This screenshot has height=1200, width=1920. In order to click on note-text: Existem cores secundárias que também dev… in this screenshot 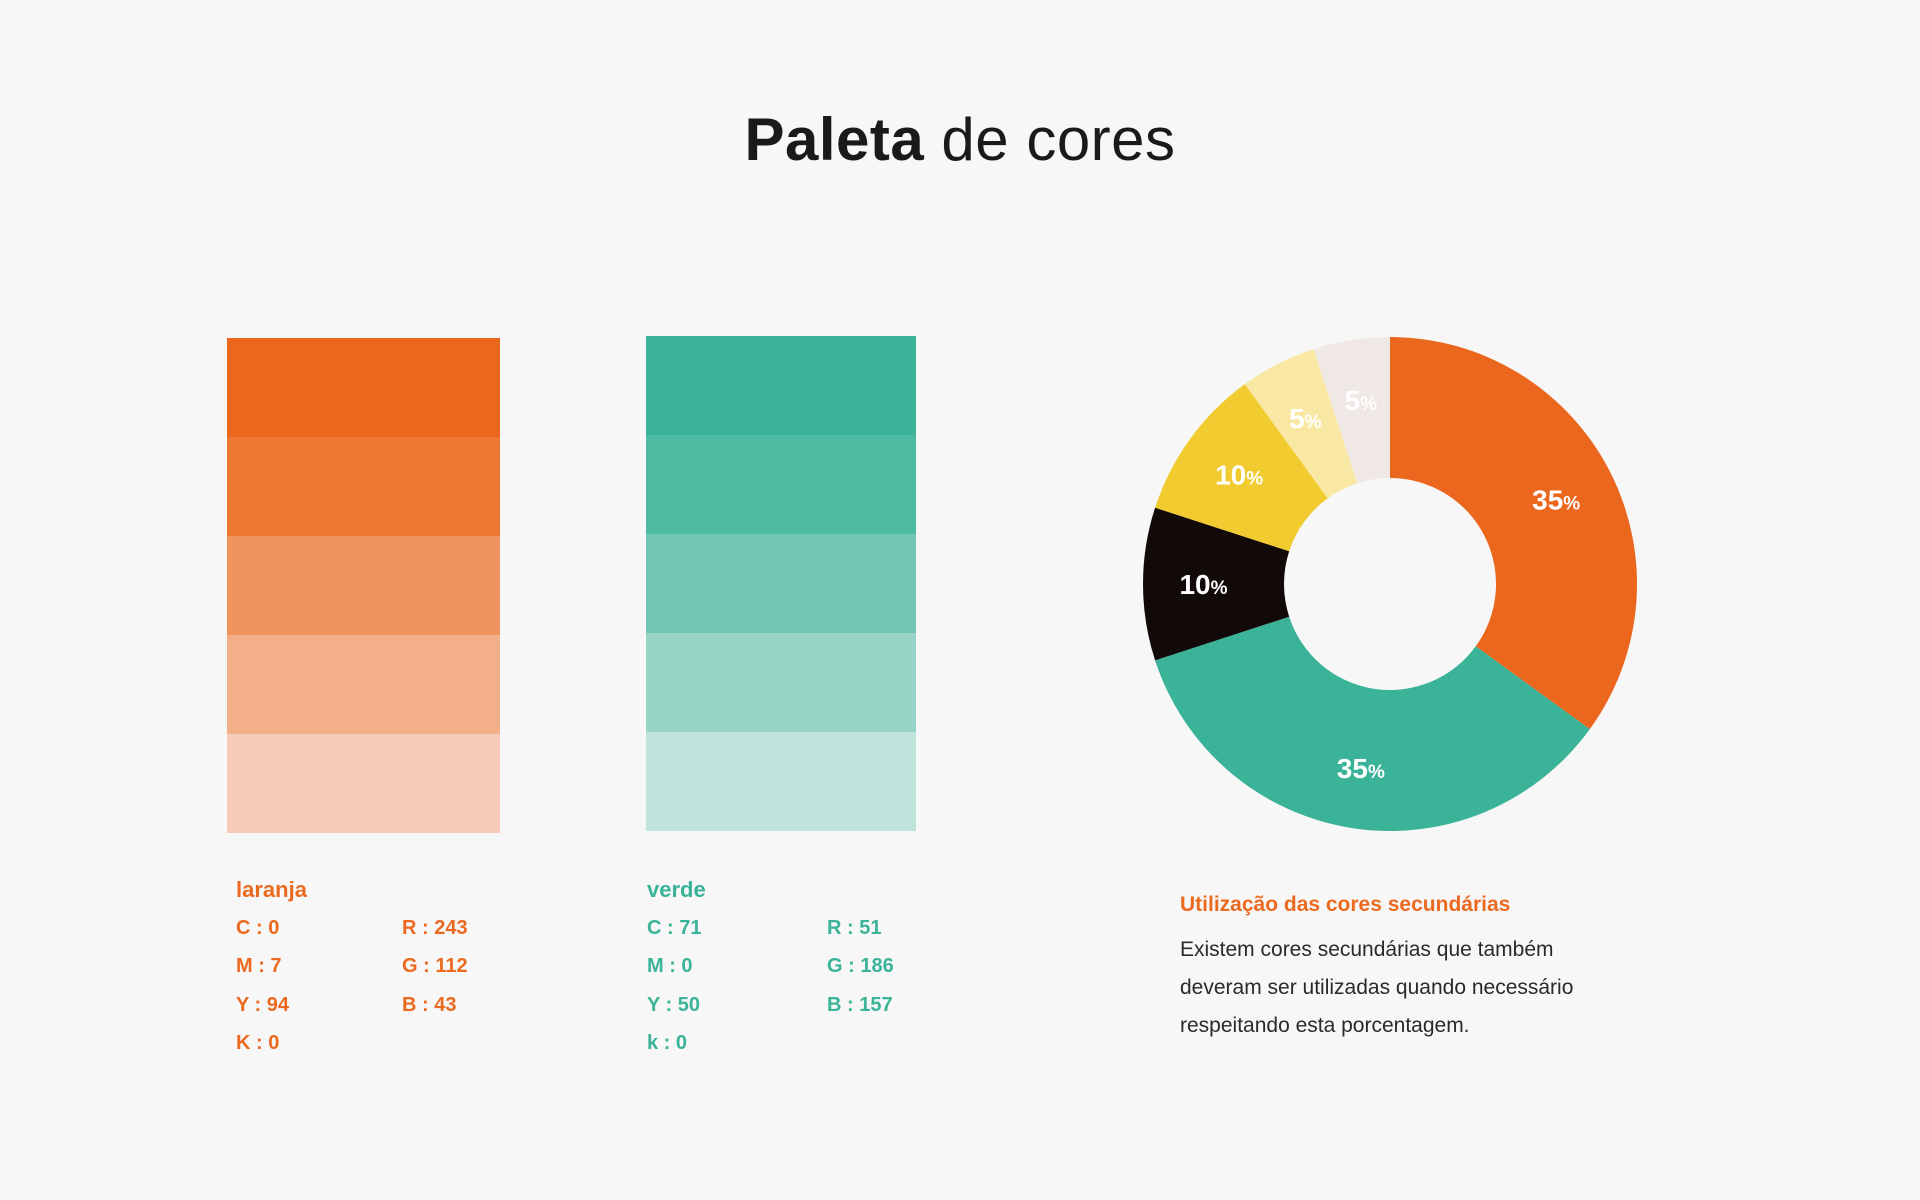, I will do `click(1460, 988)`.